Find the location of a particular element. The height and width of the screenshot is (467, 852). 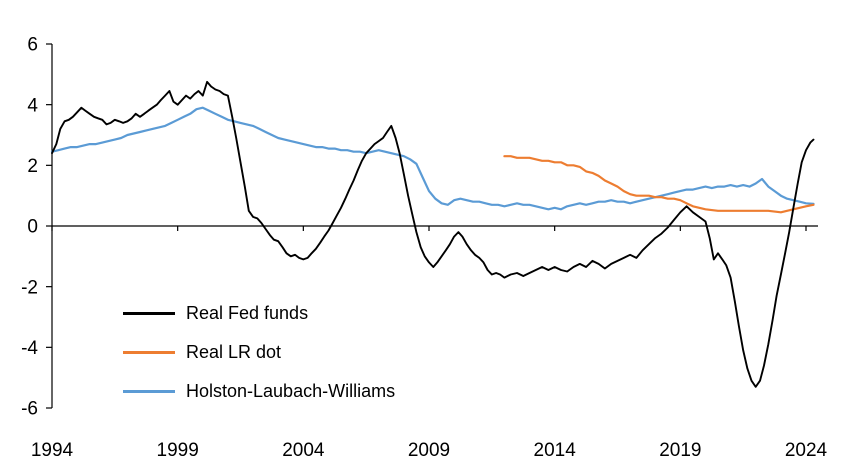

y-tick-label: -6 is located at coordinates (29, 409).